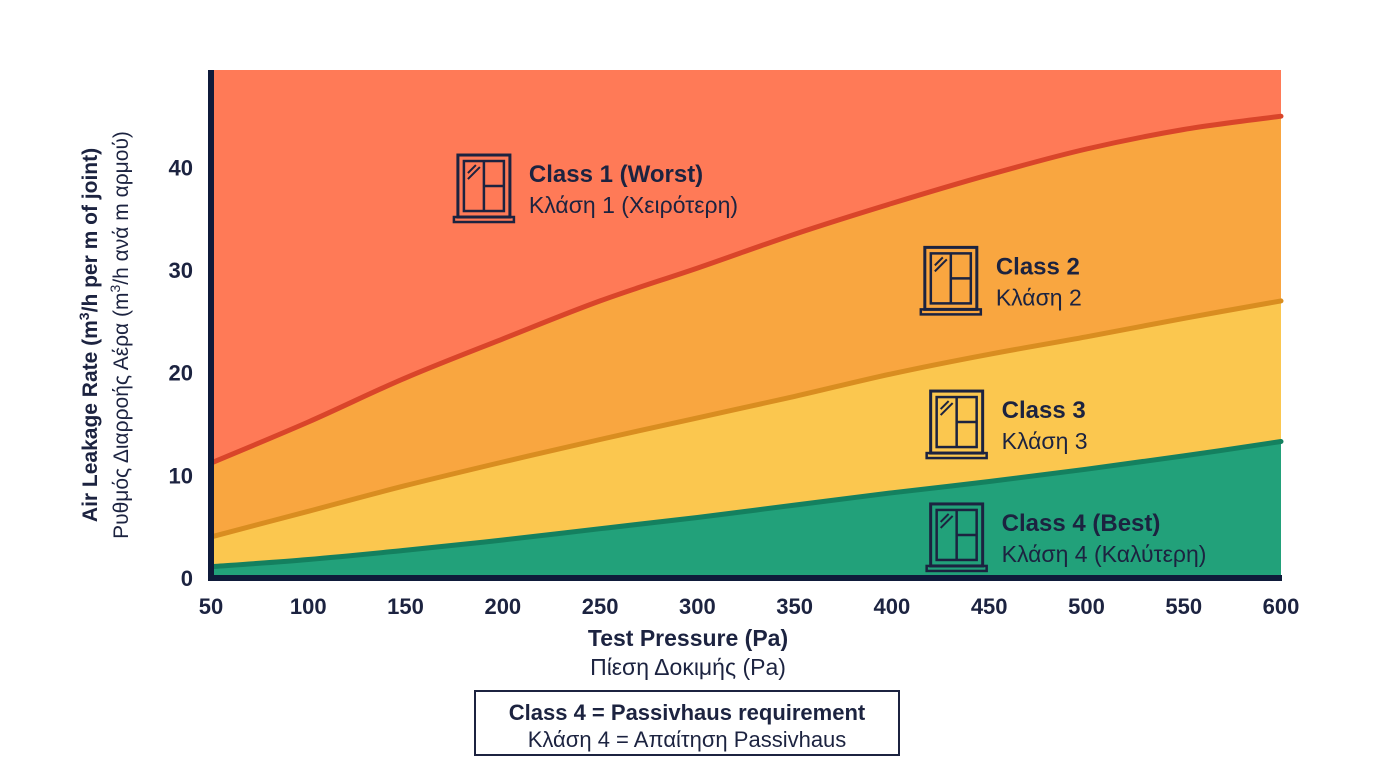 This screenshot has height=768, width=1376. What do you see at coordinates (121, 416) in the screenshot?
I see `y-axis-label-greek-main: Ρυθμός Διαρροής Αέρα (m` at bounding box center [121, 416].